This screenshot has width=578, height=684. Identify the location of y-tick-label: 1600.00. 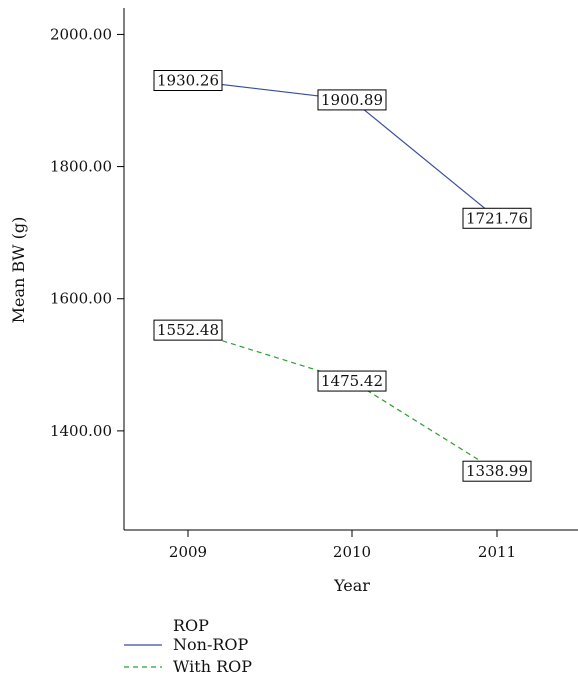
(81, 299).